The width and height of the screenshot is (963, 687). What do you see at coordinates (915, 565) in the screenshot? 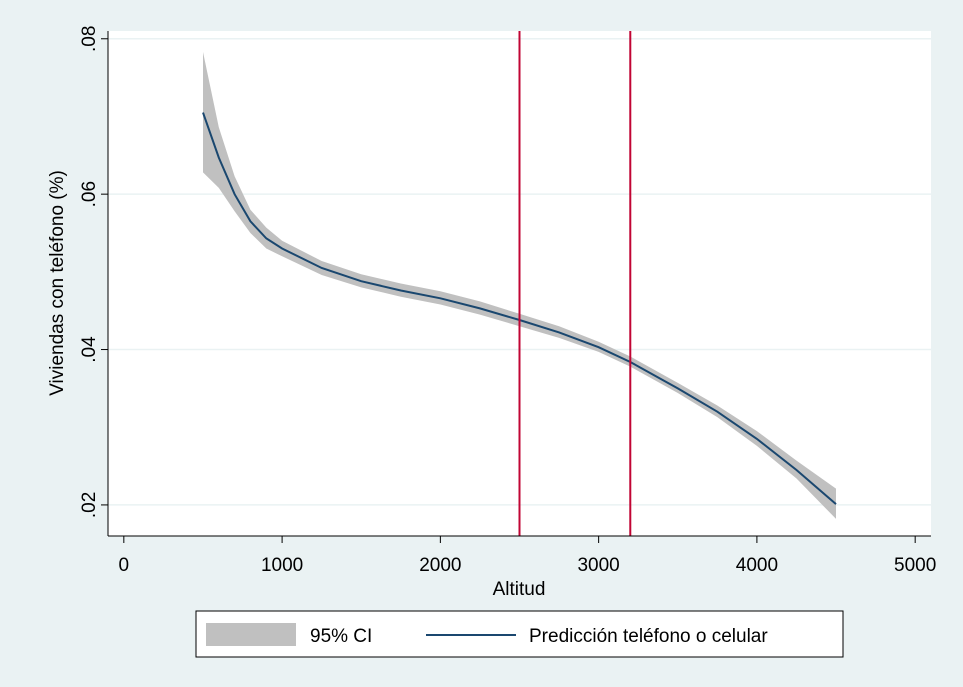
I see `x-tick-label: 5000` at bounding box center [915, 565].